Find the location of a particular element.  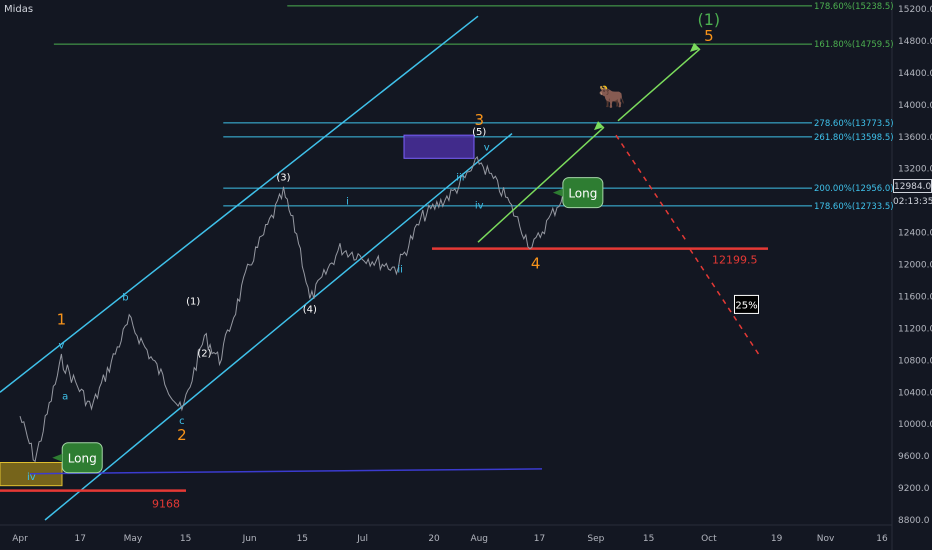

fib-level-label: 200.00%(12956.0) is located at coordinates (854, 189).